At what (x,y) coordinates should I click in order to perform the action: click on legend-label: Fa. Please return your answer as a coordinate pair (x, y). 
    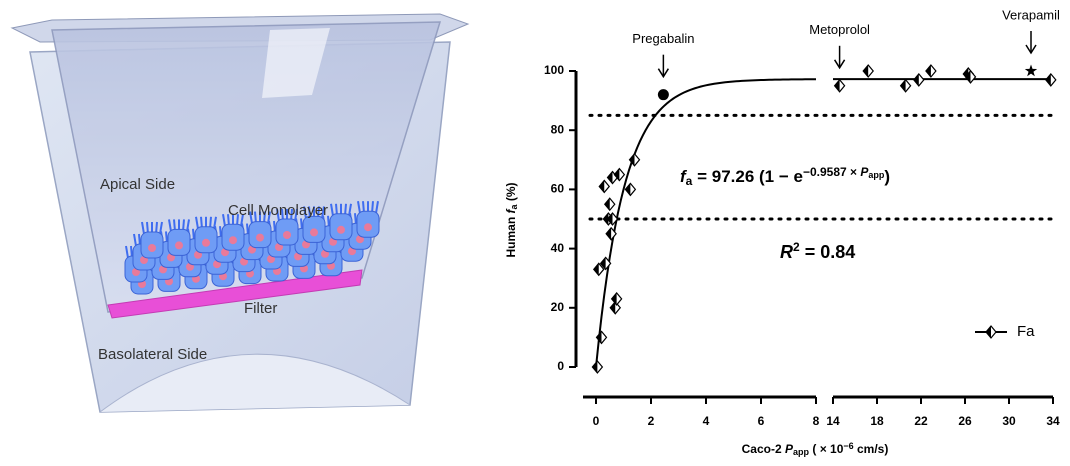
    Looking at the image, I should click on (1026, 331).